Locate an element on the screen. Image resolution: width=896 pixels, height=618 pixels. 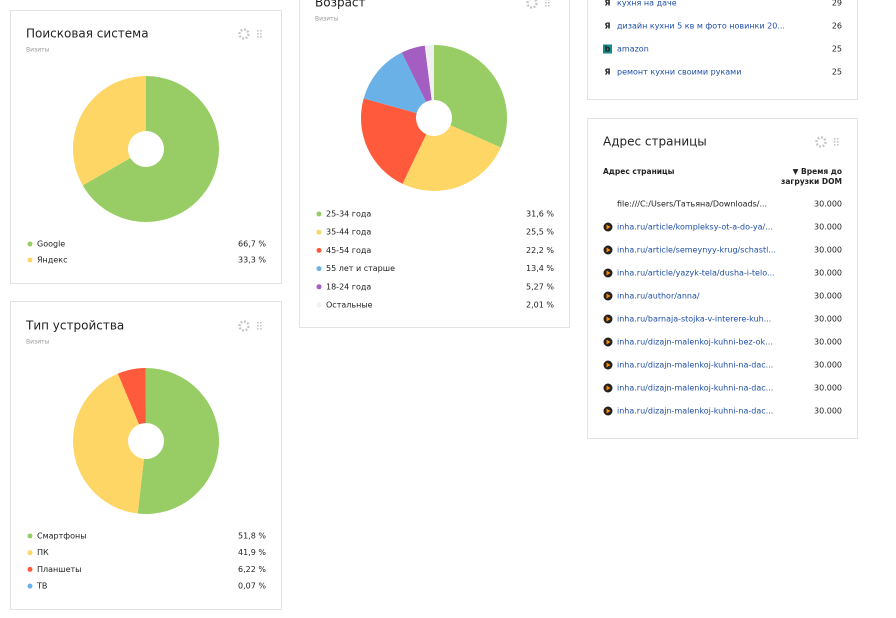
url-link: inha.ru/author/anna/ is located at coordinates (658, 296).